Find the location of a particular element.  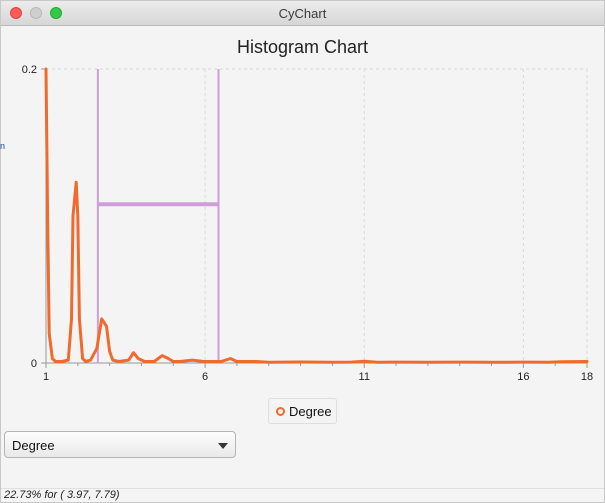

window-title: CyChart is located at coordinates (302, 13).